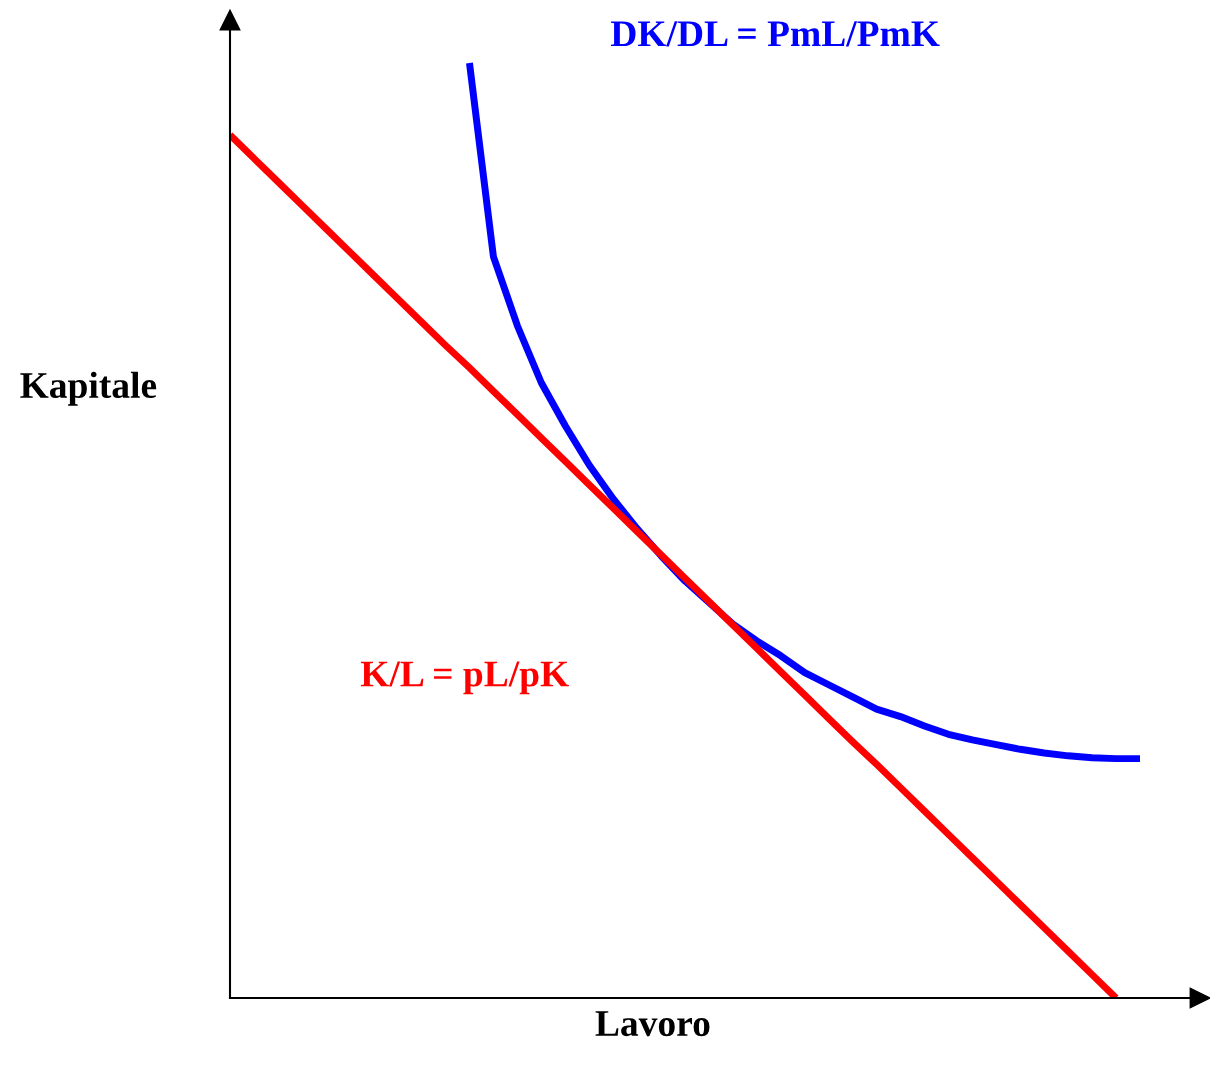 The height and width of the screenshot is (1066, 1210). I want to click on y-axis-title: Kapitale, so click(88, 388).